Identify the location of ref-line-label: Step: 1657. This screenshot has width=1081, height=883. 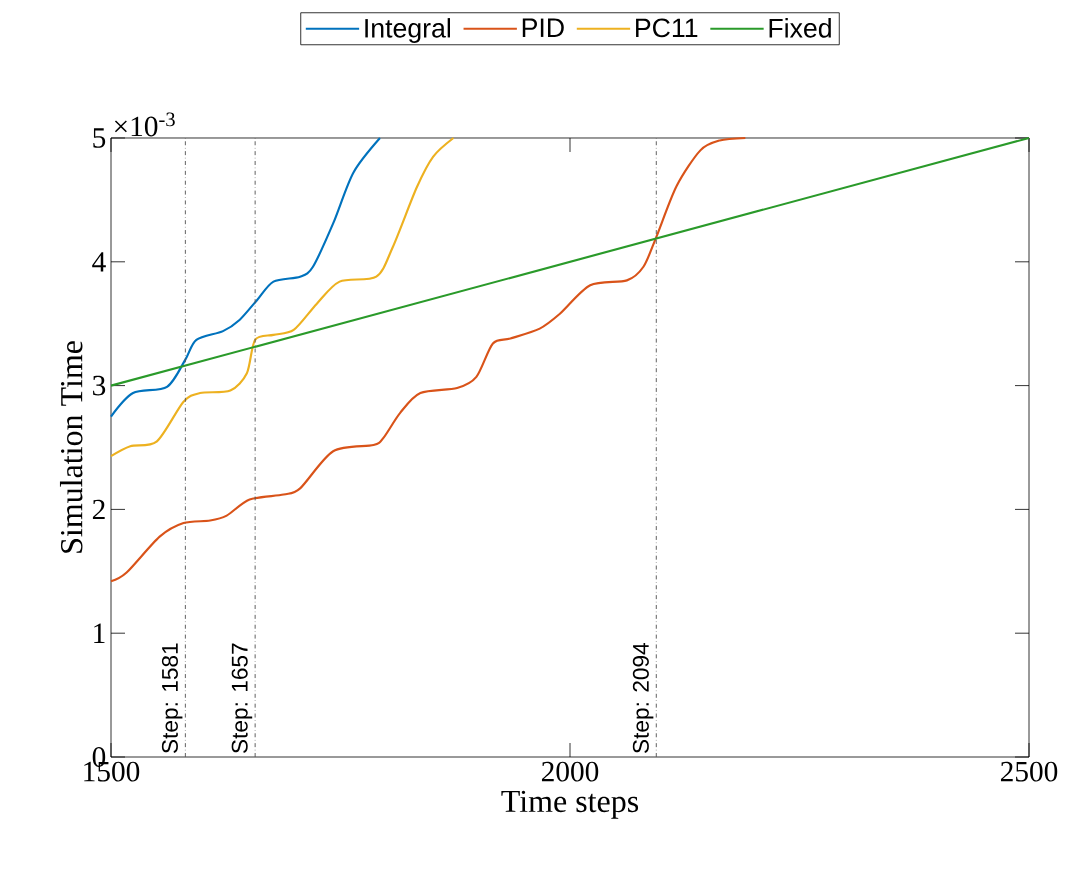
(242, 698).